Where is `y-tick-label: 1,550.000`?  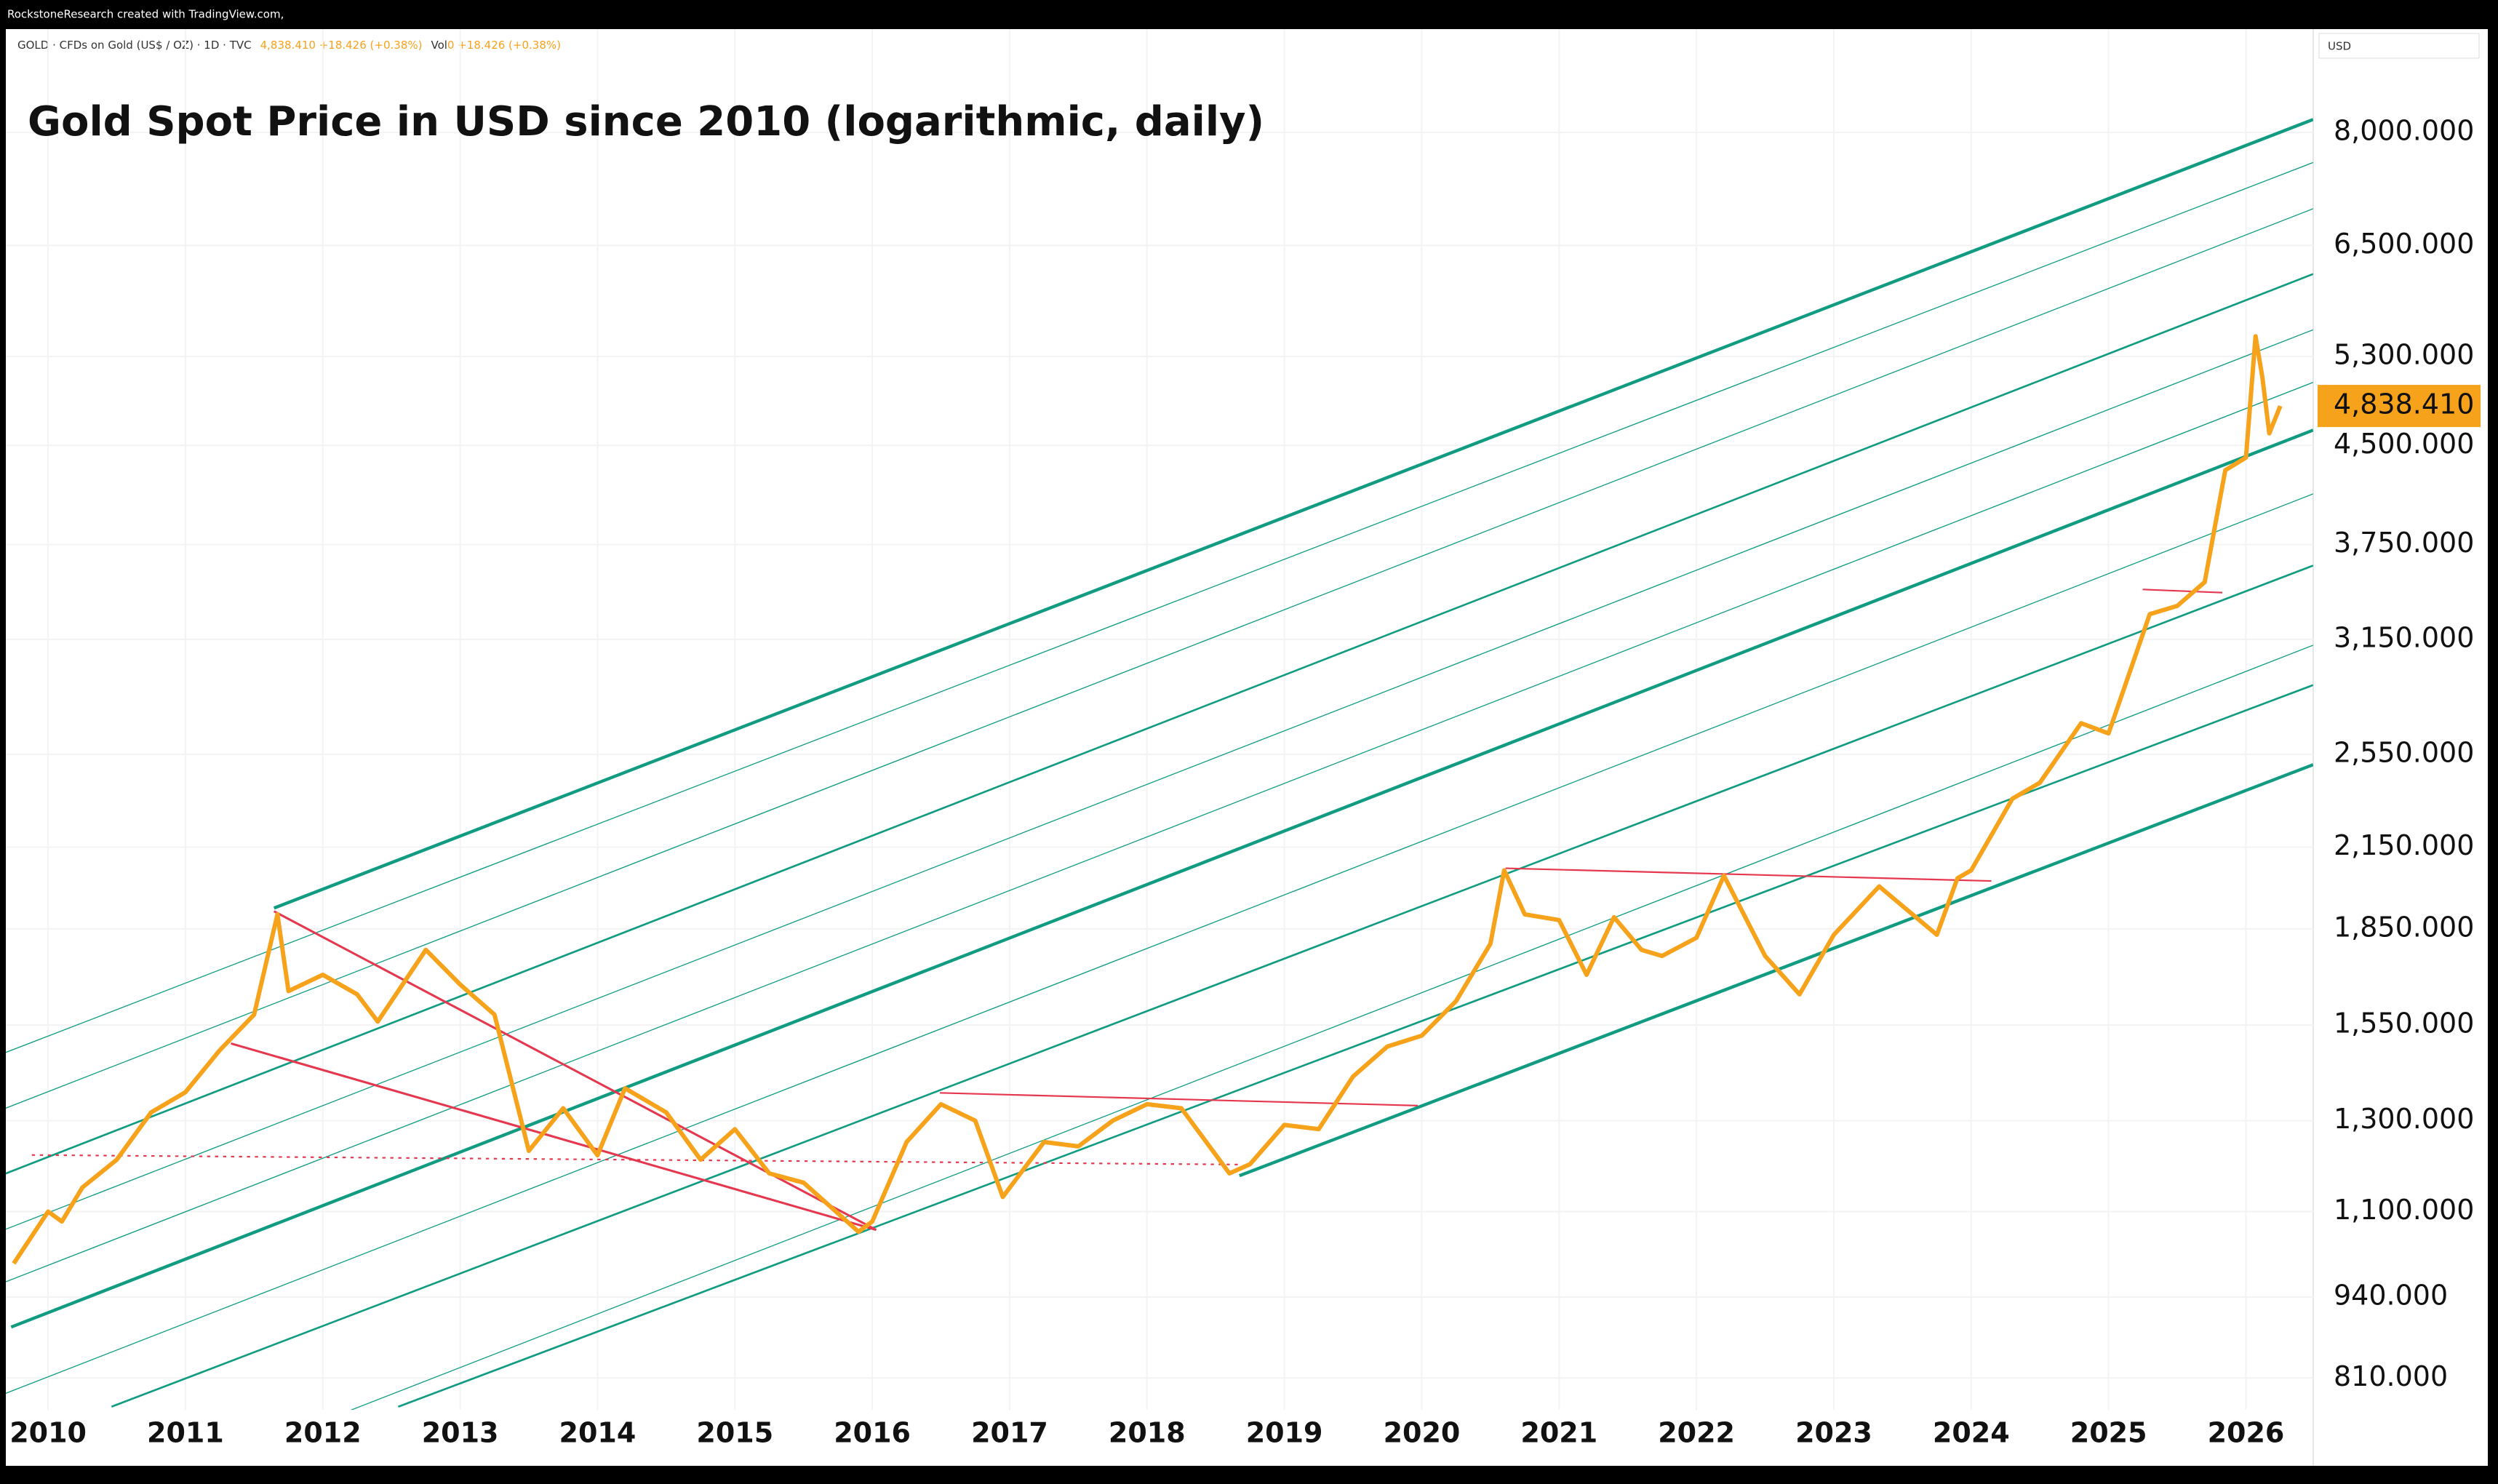
y-tick-label: 1,550.000 is located at coordinates (2404, 1024).